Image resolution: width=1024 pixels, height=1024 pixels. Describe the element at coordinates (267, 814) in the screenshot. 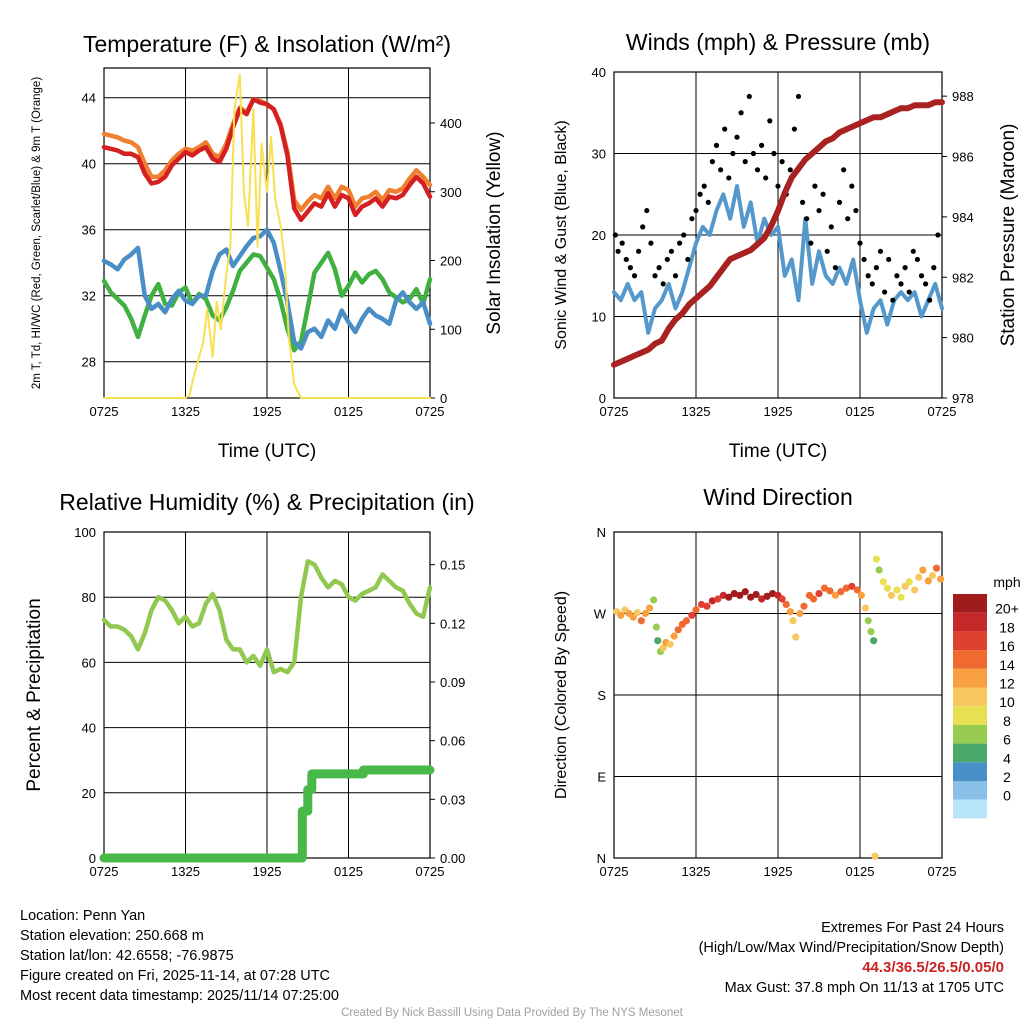

I see `series-precipitation` at that location.